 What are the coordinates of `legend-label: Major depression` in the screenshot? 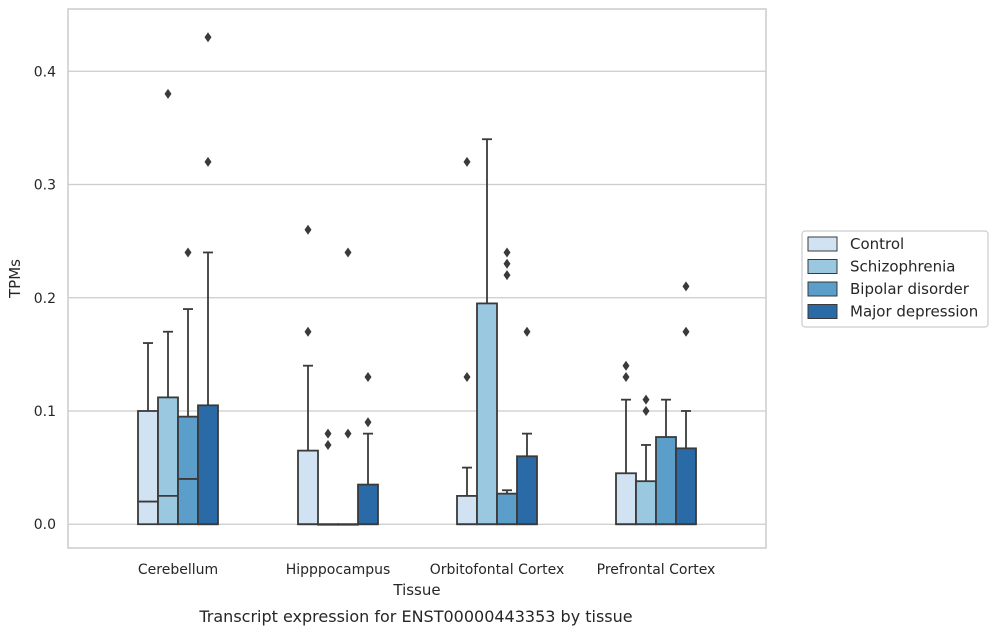 It's located at (914, 312).